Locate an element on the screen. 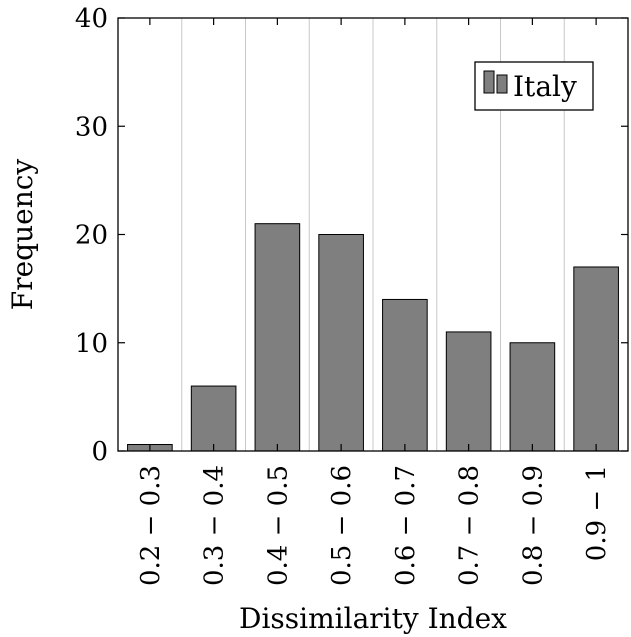 This screenshot has height=637, width=631. legend: Italy is located at coordinates (534, 86).